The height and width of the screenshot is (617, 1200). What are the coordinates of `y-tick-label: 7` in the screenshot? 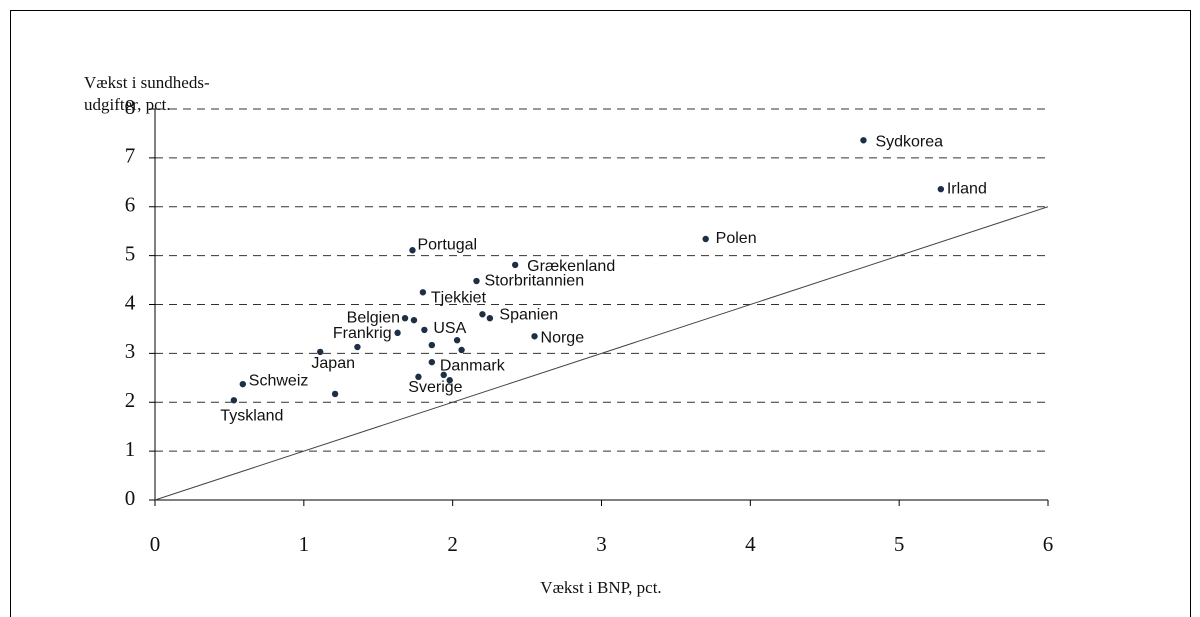 It's located at (130, 156).